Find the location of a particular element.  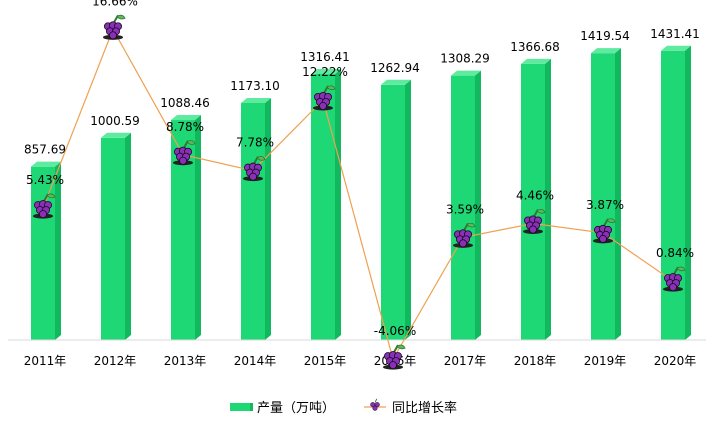

bar-value-label: 1262.94 is located at coordinates (395, 68).